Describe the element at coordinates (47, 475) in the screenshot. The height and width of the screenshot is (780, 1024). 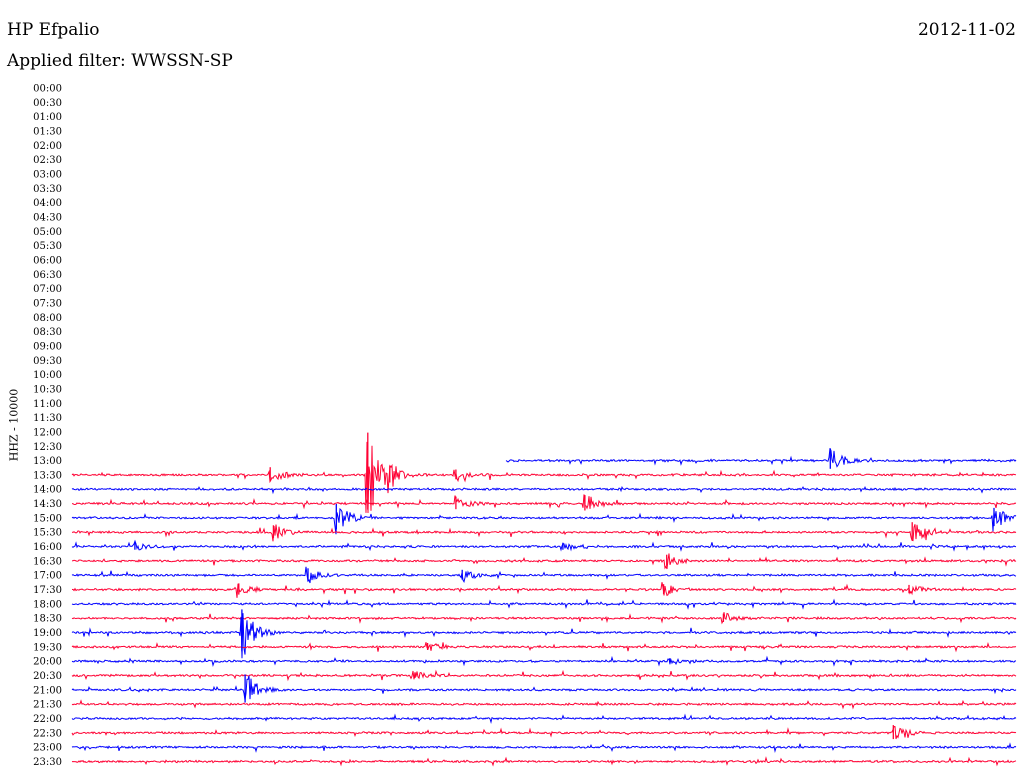
I see `time-tick-1330: 13:30` at that location.